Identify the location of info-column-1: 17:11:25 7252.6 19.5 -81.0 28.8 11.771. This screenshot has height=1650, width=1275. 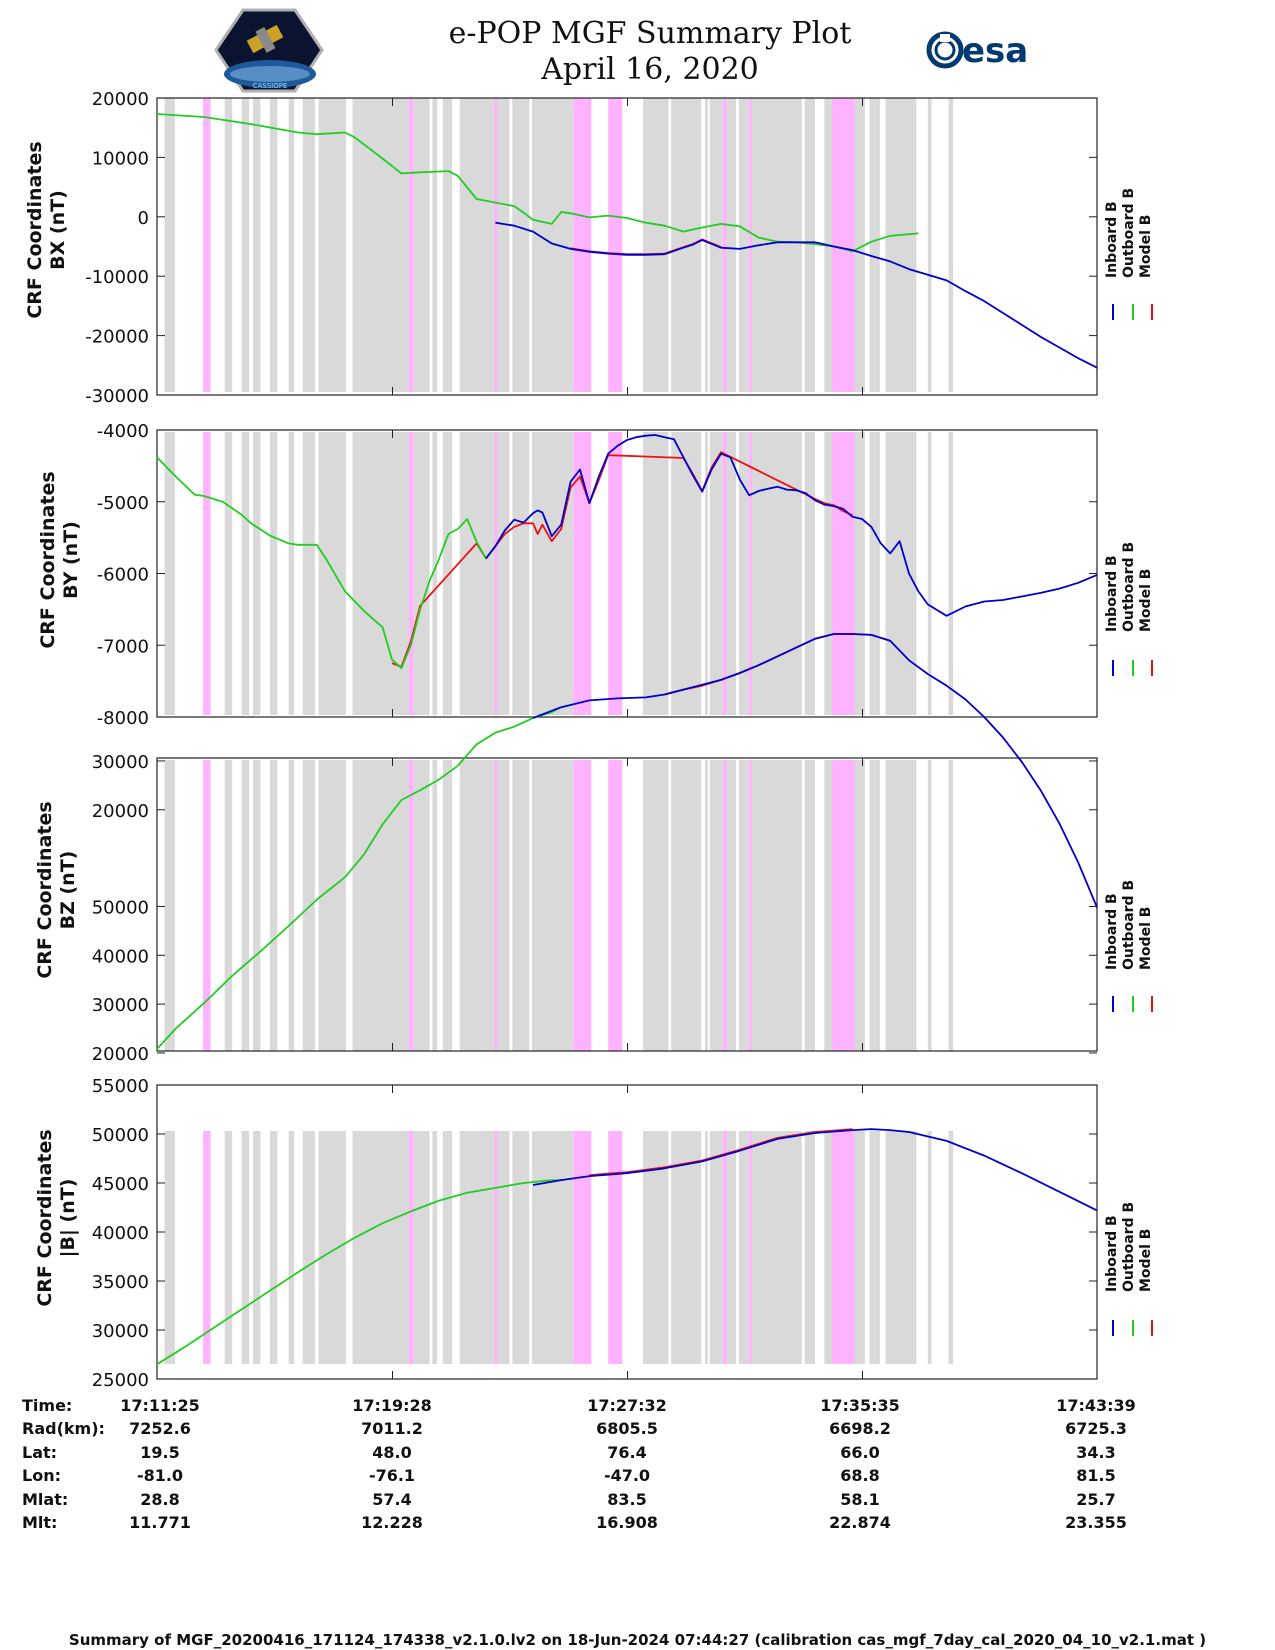
(160, 1464).